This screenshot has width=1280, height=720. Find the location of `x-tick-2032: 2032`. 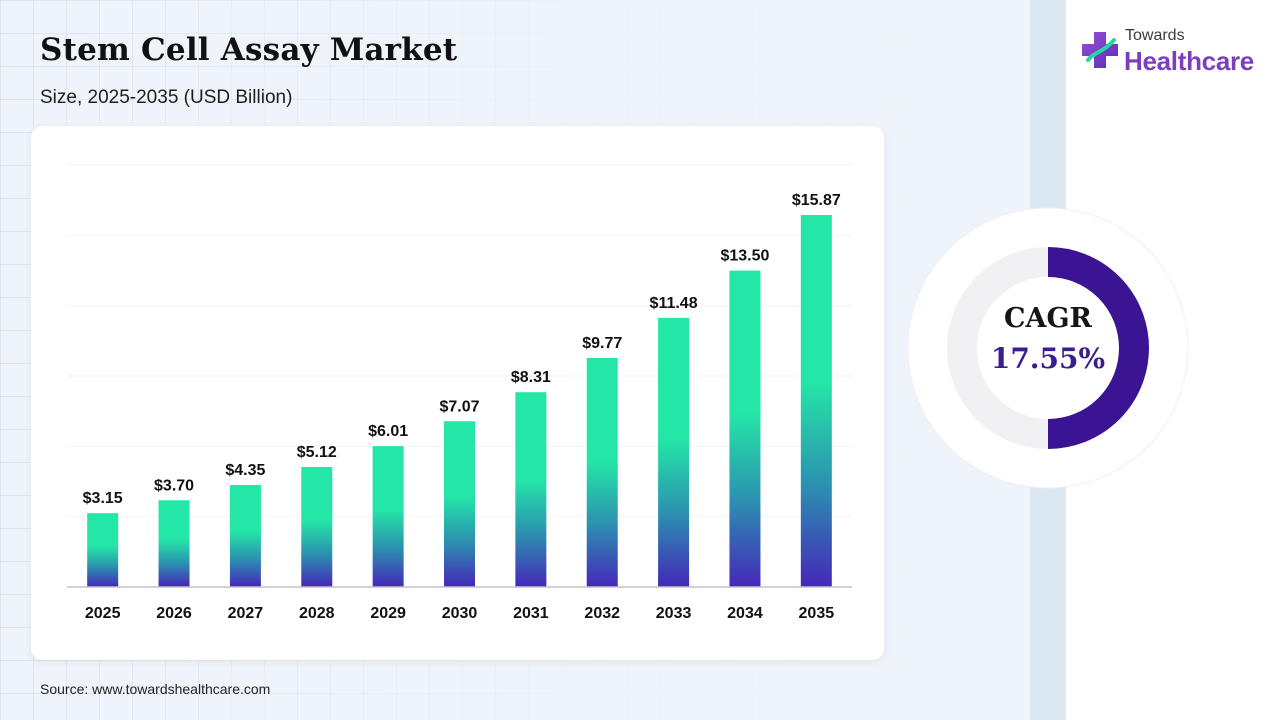

x-tick-2032: 2032 is located at coordinates (602, 613).